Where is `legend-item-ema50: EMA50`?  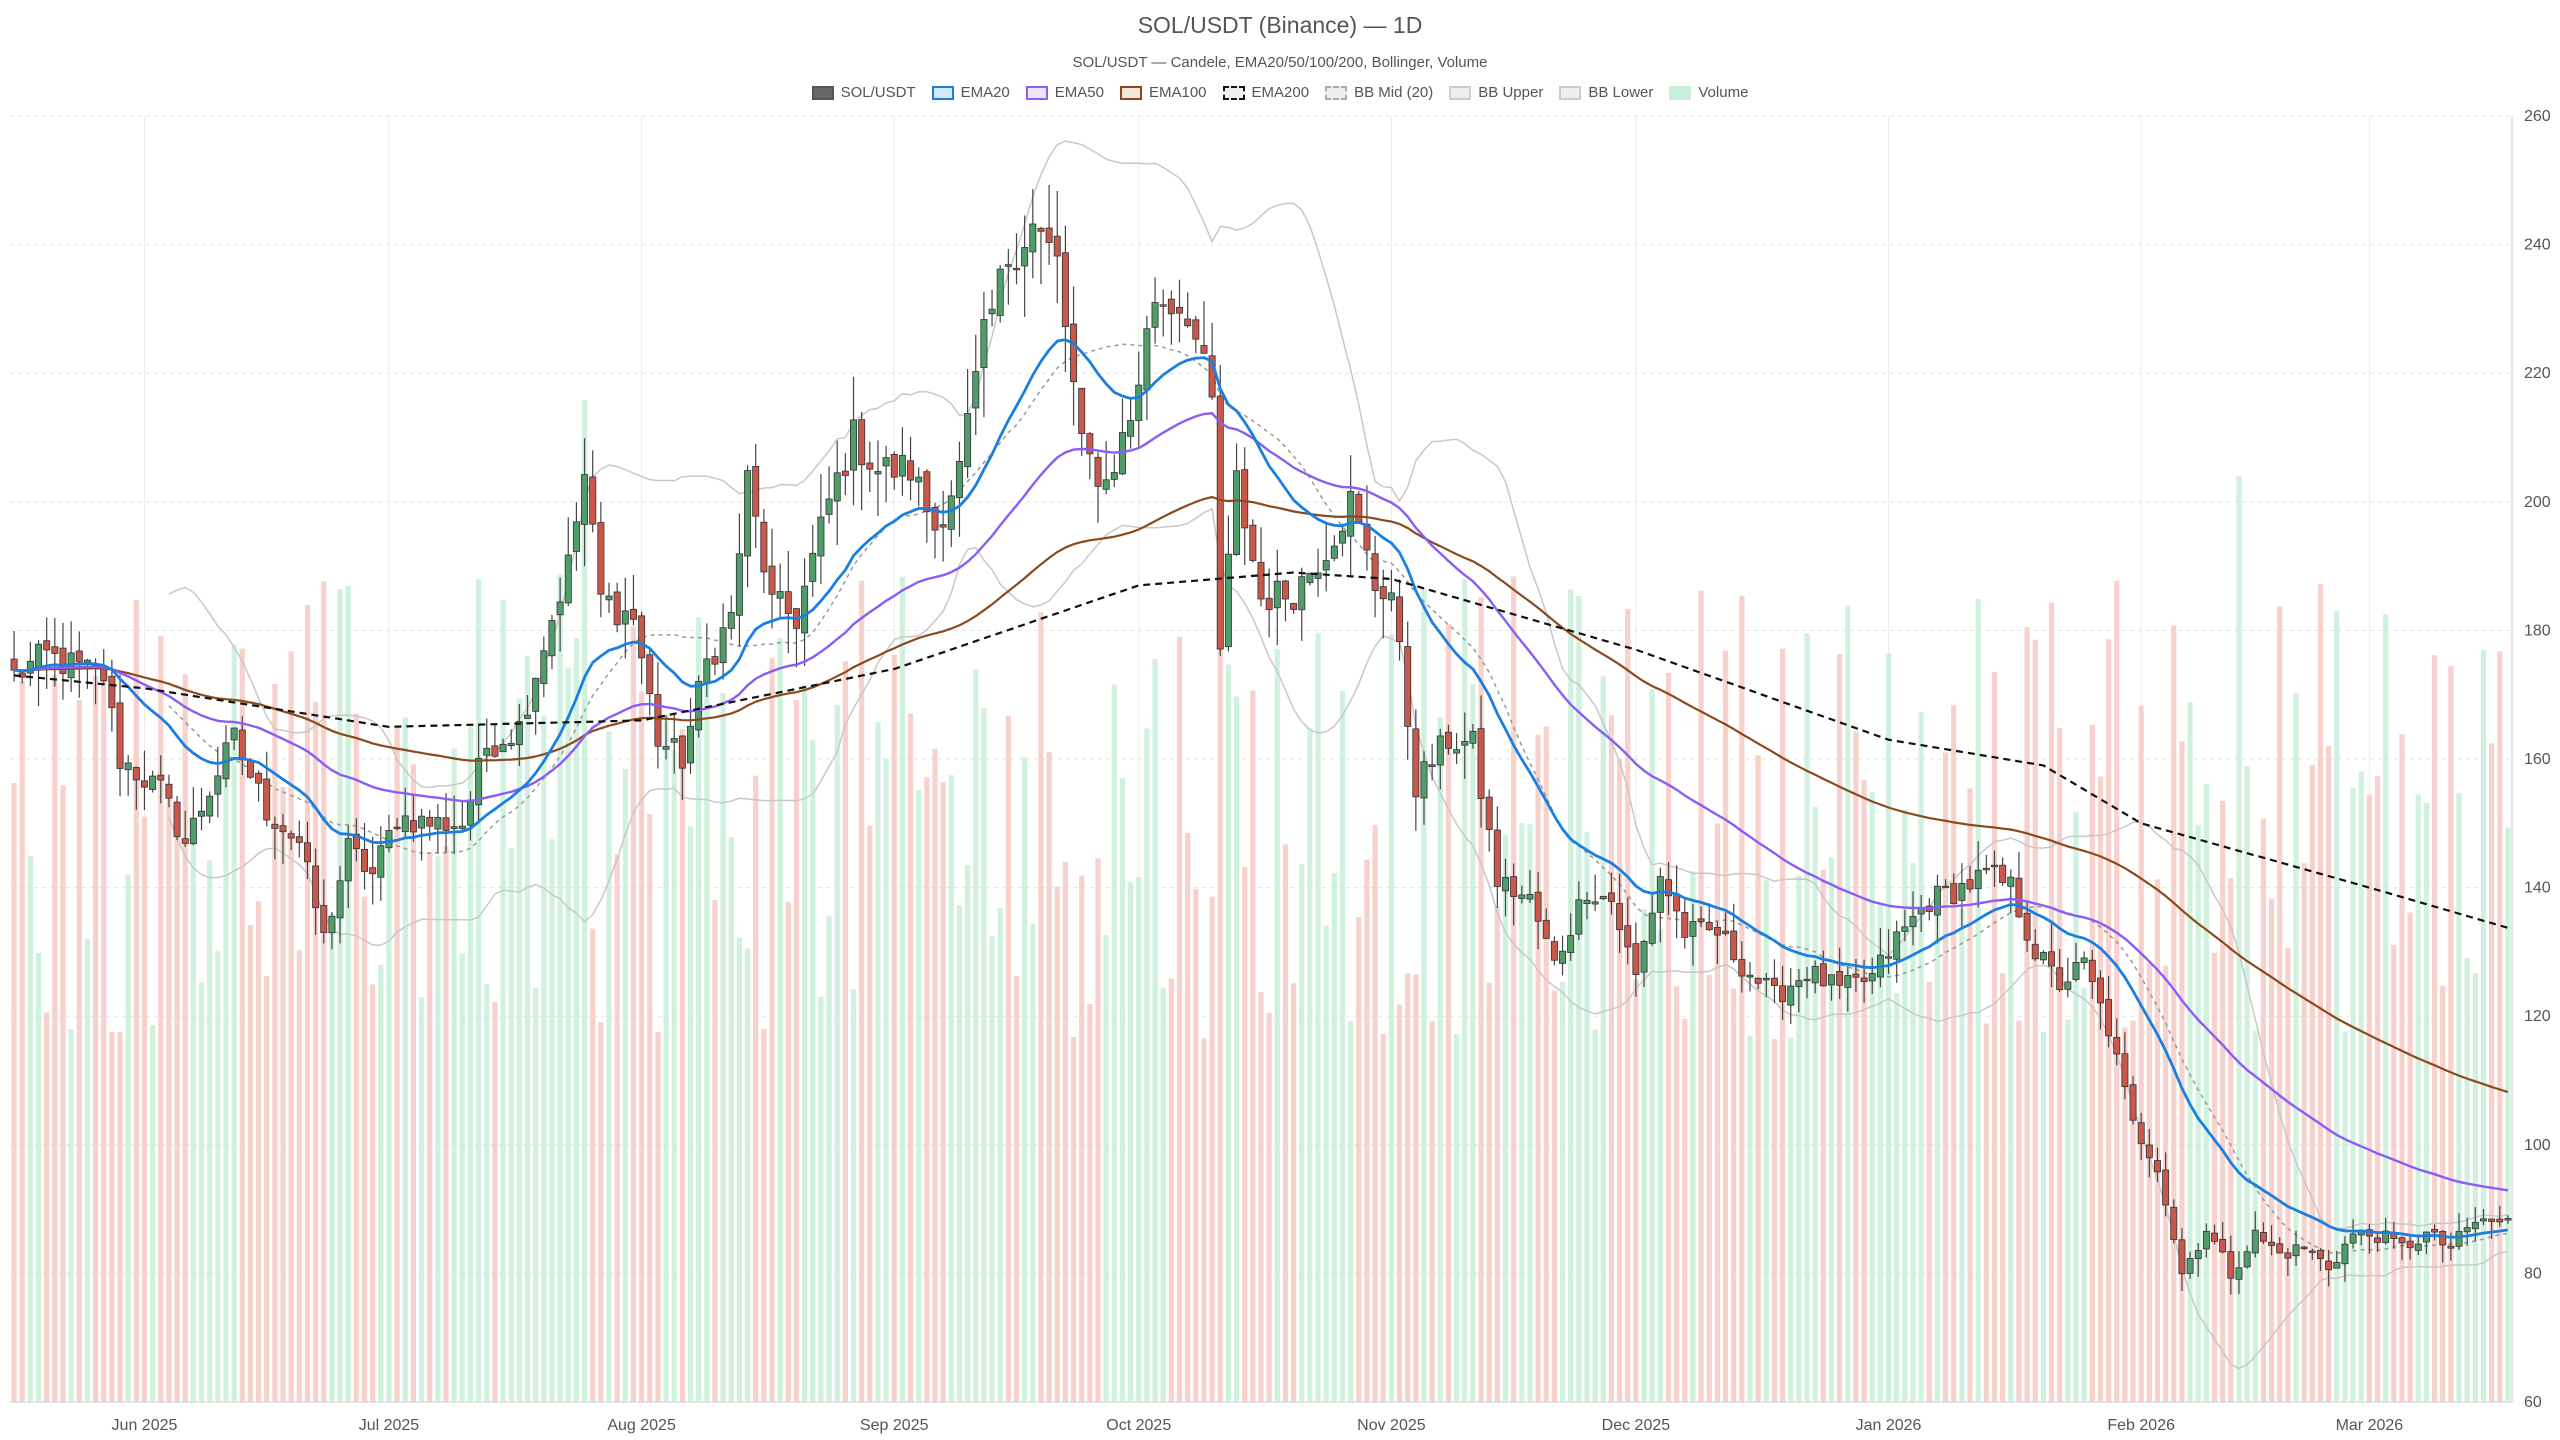
legend-item-ema50: EMA50 is located at coordinates (1064, 92).